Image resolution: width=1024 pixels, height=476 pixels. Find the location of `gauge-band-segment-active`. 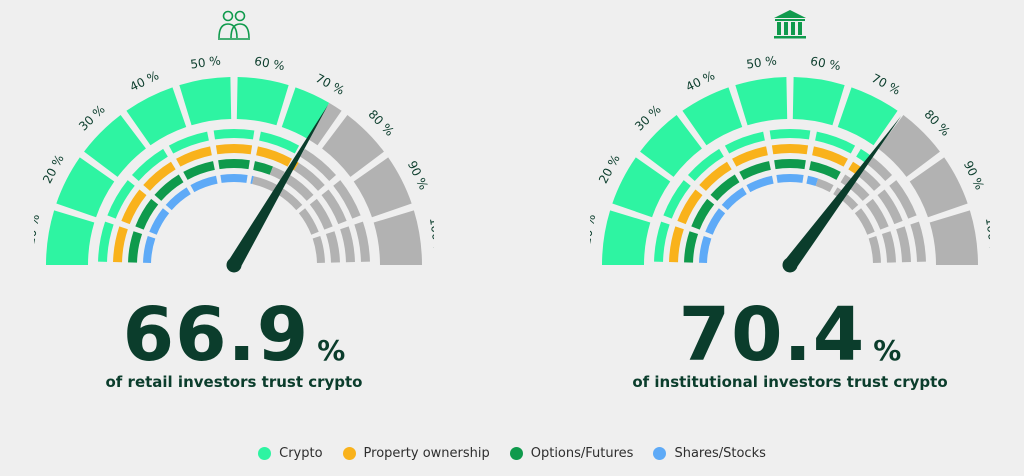

gauge-band-segment-active is located at coordinates (305, 113).